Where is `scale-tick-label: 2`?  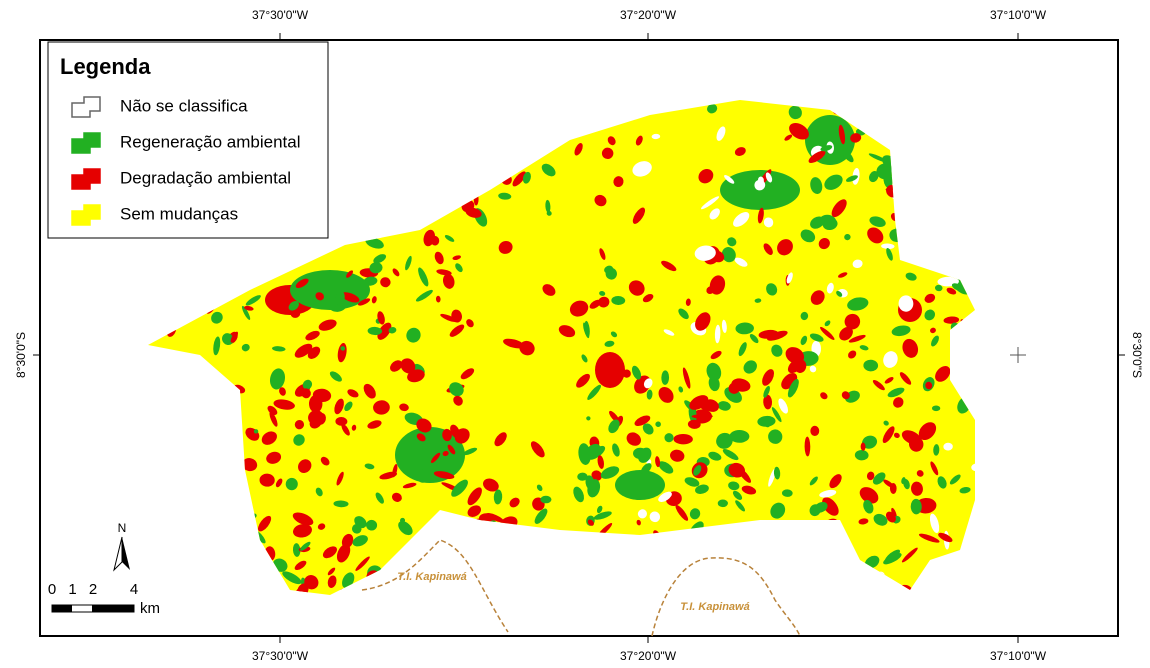 scale-tick-label: 2 is located at coordinates (93, 589).